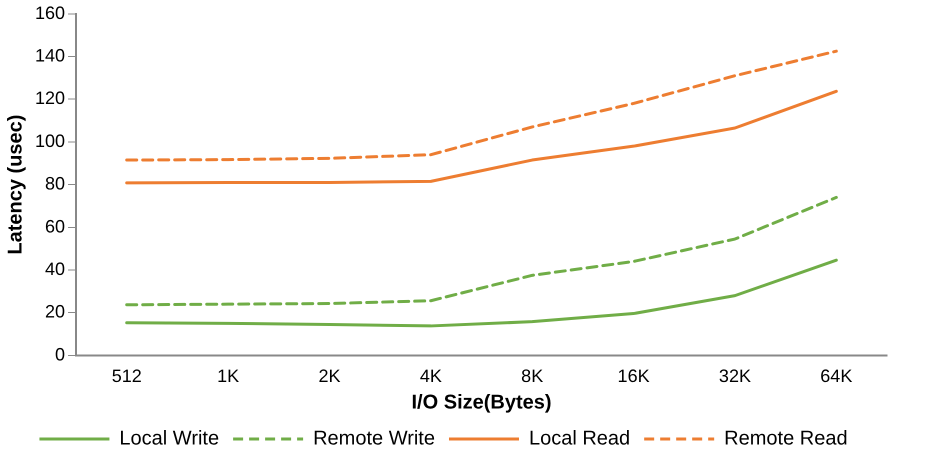 Image resolution: width=937 pixels, height=459 pixels. Describe the element at coordinates (734, 376) in the screenshot. I see `x-tick-label: 32K` at that location.